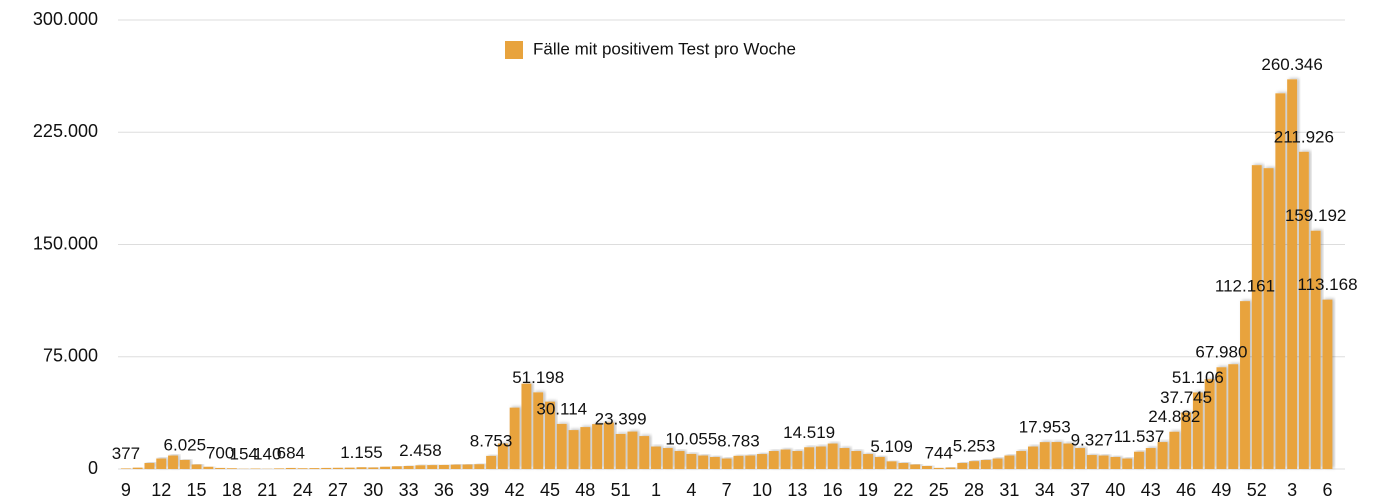  Describe the element at coordinates (515, 490) in the screenshot. I see `x-tick-label: 42` at that location.